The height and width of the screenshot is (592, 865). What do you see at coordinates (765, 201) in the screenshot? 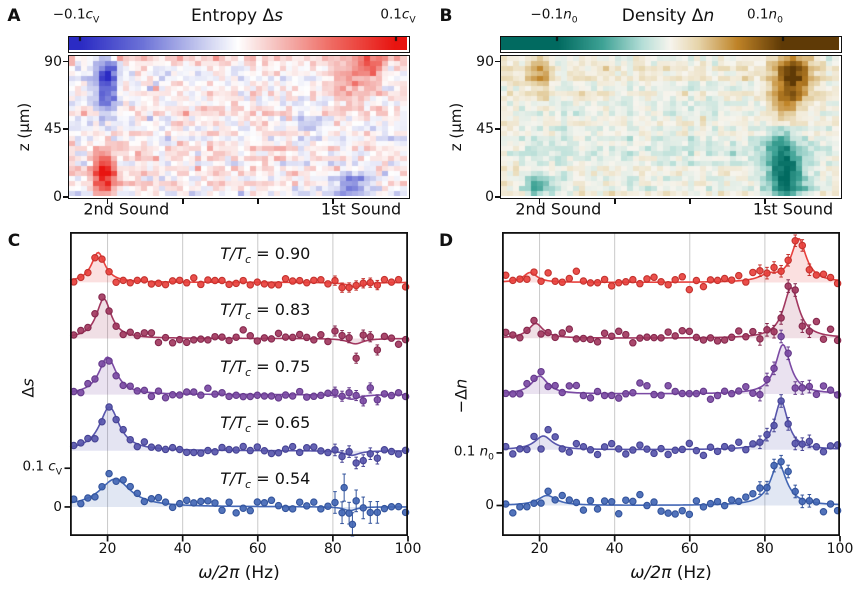
I see `density_heatmap-xtick` at bounding box center [765, 201].